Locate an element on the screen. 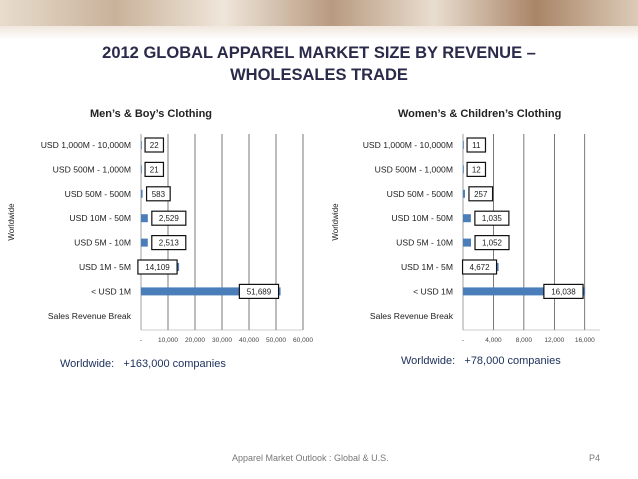 This screenshot has width=638, height=479. data-label-mens-0: 22 is located at coordinates (154, 145).